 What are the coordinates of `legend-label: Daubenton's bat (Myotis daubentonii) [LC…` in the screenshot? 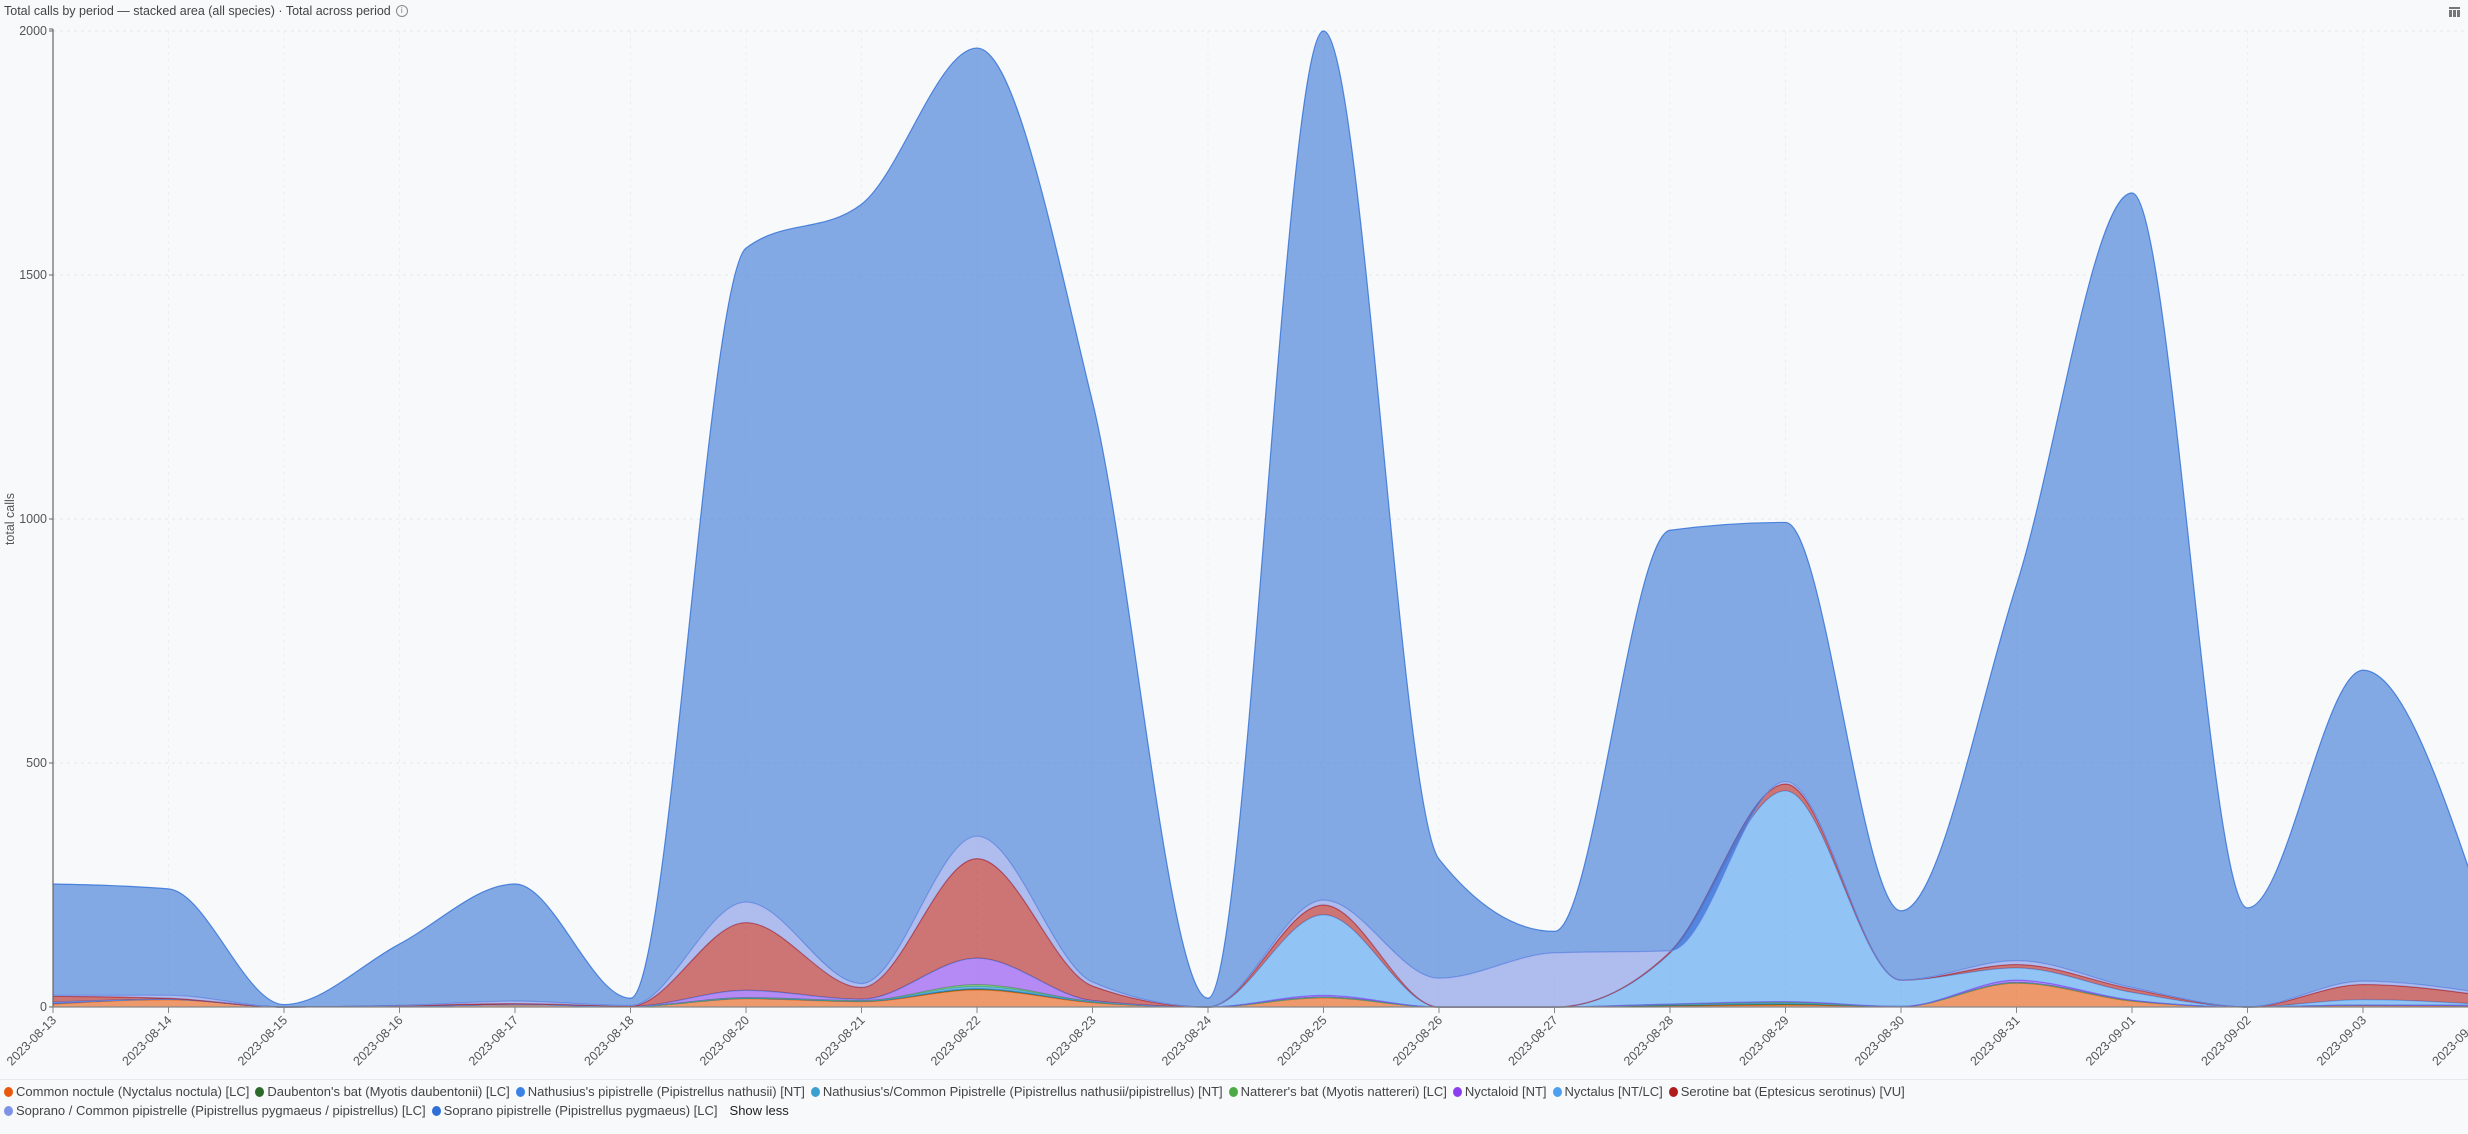 It's located at (388, 1091).